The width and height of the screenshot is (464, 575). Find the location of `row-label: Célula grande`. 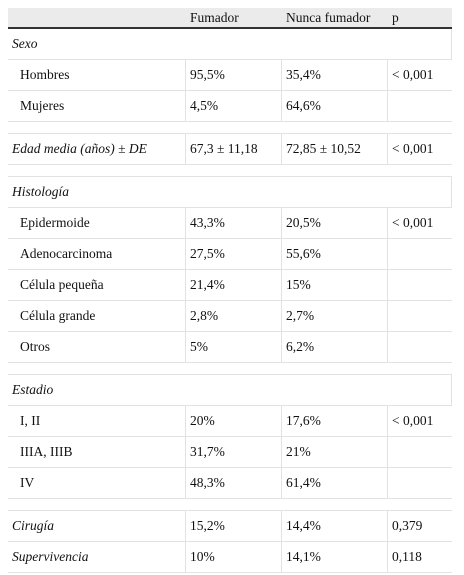

row-label: Célula grande is located at coordinates (97, 316).